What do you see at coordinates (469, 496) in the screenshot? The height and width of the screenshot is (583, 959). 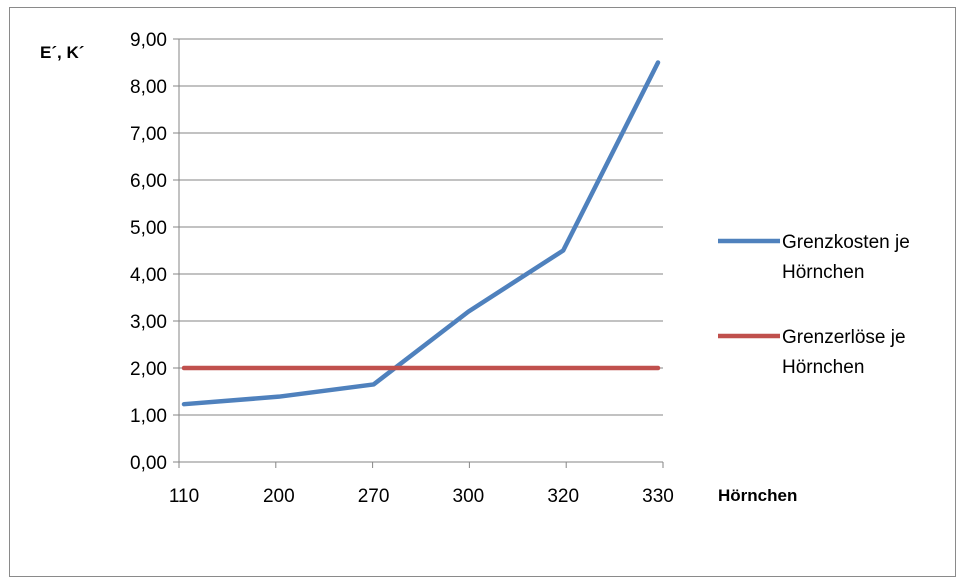 I see `x-tick-label: 300` at bounding box center [469, 496].